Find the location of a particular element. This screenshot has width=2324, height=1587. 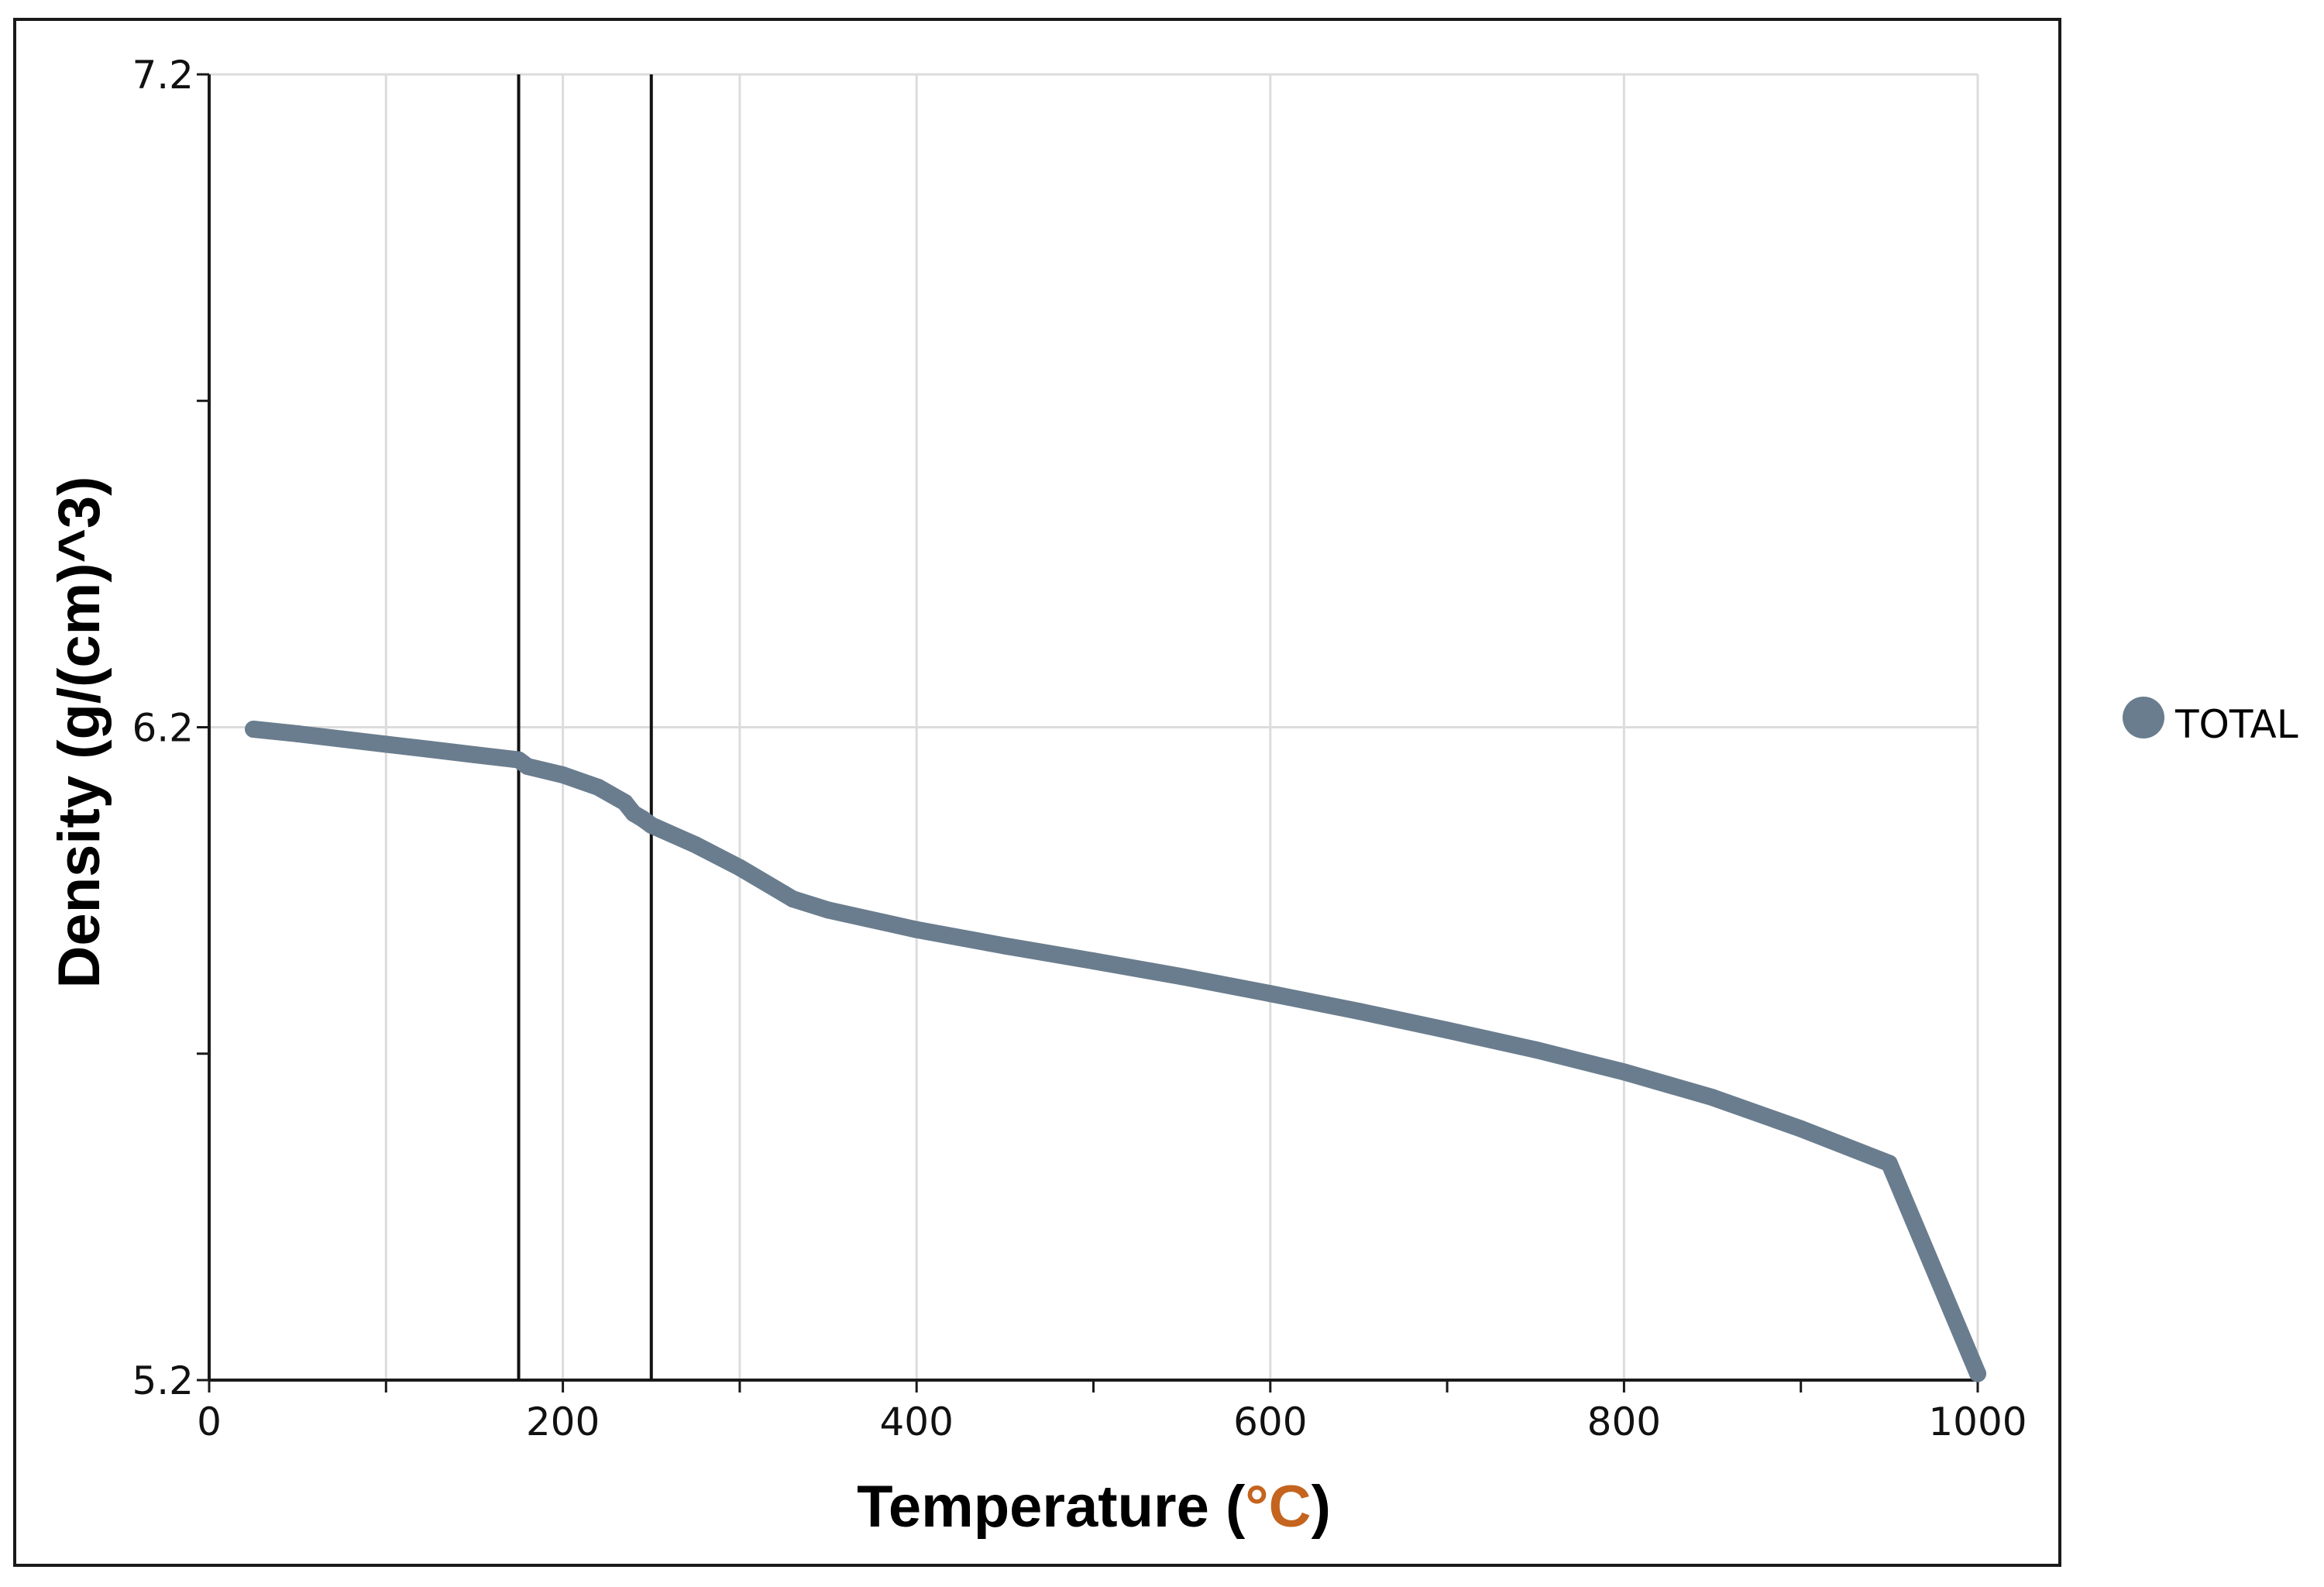

x-tick-label: 200 is located at coordinates (563, 1422).